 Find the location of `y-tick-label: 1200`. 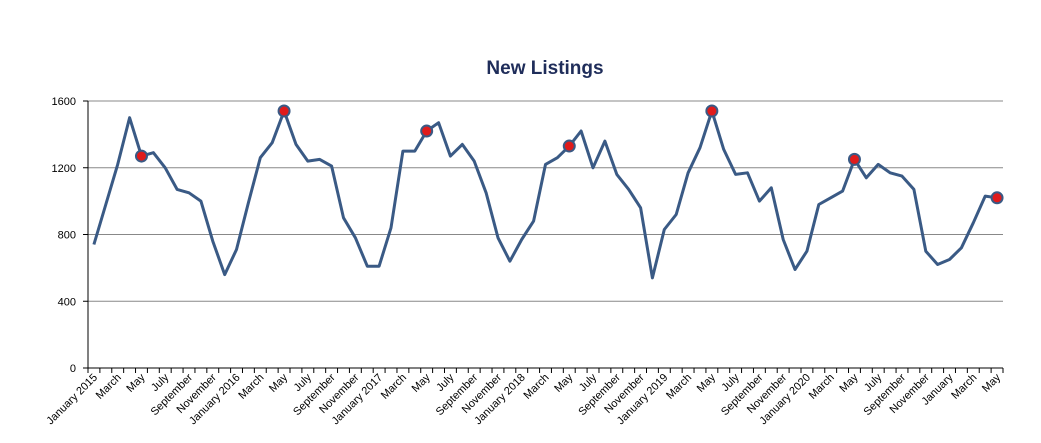

y-tick-label: 1200 is located at coordinates (64, 169).